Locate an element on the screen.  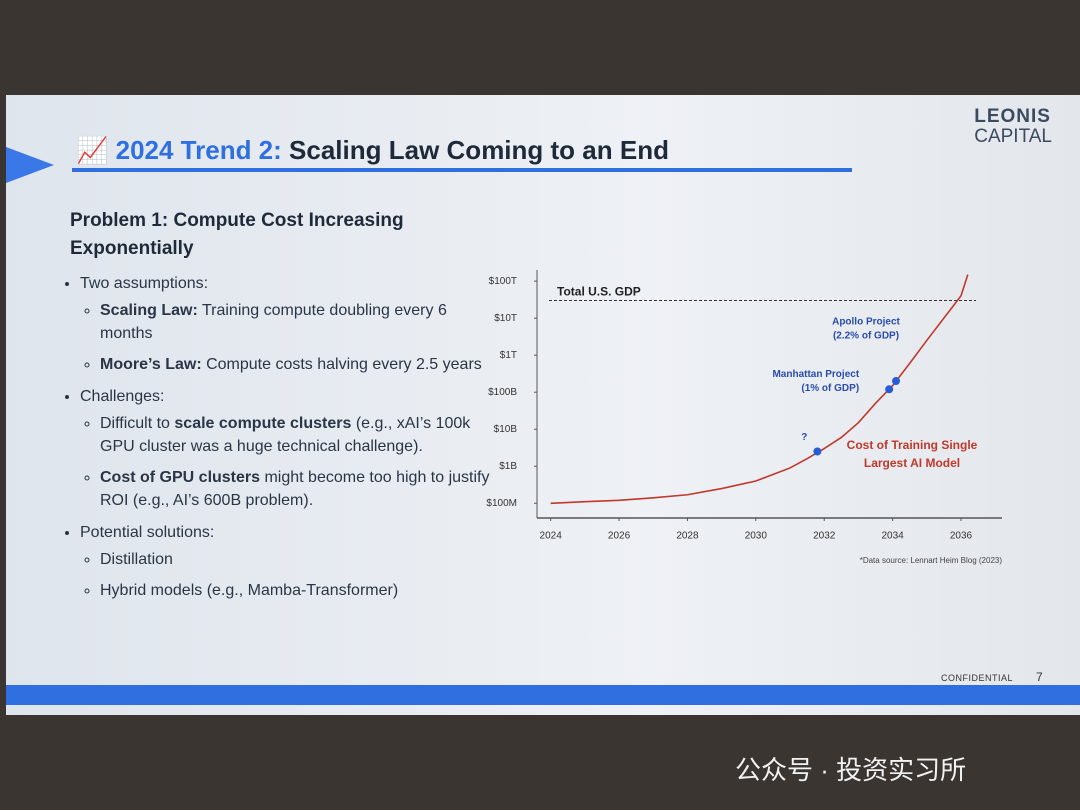
x-tick-label: 2032 is located at coordinates (824, 536).